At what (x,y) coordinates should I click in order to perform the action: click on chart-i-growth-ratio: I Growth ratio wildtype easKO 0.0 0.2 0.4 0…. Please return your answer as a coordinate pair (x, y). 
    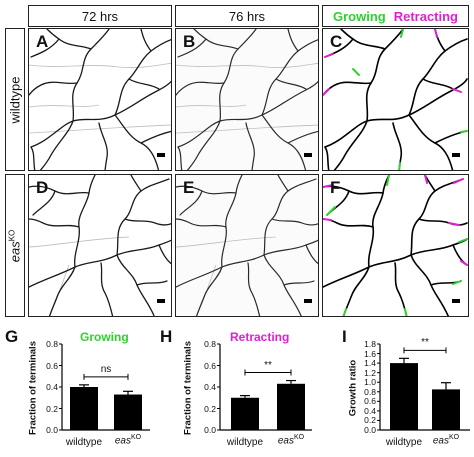
    Looking at the image, I should click on (395, 389).